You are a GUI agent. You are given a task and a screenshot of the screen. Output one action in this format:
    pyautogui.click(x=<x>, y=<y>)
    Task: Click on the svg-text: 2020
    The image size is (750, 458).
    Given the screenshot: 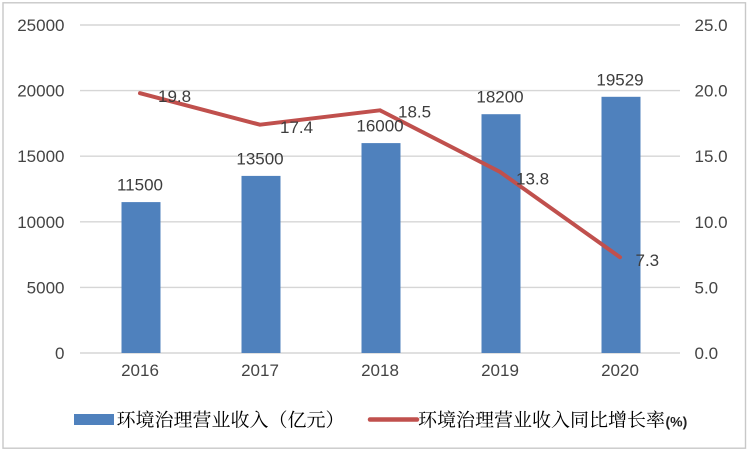 What is the action you would take?
    pyautogui.click(x=620, y=370)
    